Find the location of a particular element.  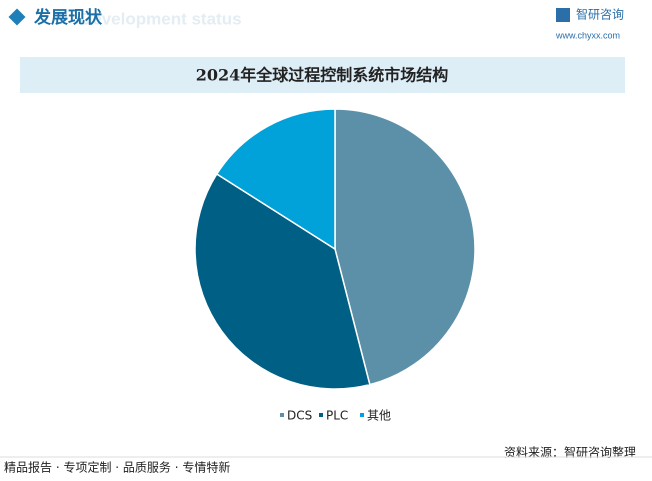

title-bar is located at coordinates (322, 75).